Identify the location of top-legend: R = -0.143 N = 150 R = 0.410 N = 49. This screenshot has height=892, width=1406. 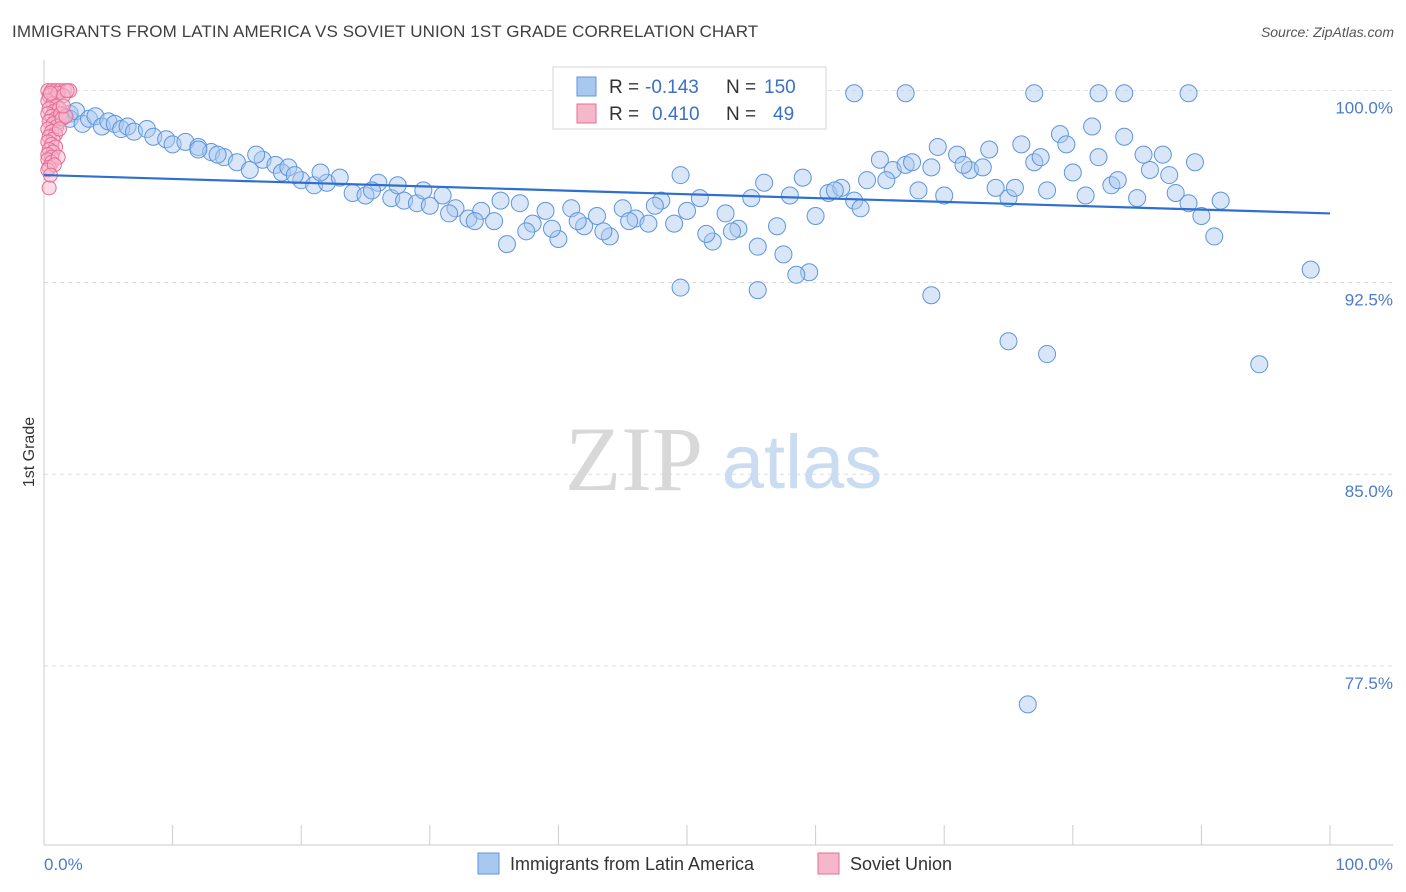
(689, 98).